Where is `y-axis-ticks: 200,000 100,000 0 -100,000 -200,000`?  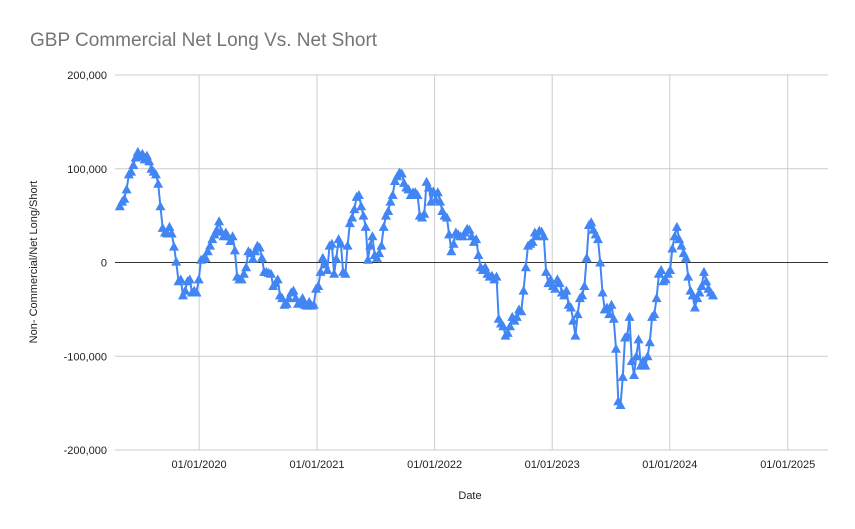 y-axis-ticks: 200,000 100,000 0 -100,000 -200,000 is located at coordinates (85, 263).